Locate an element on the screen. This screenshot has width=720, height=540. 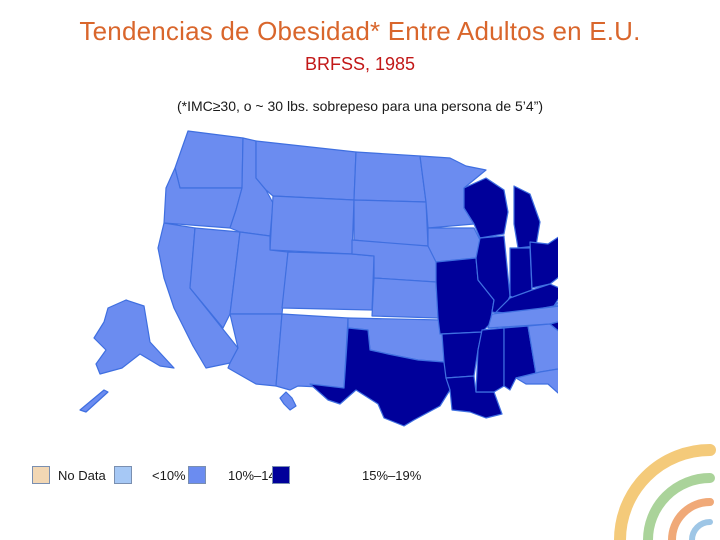
map-subtitle: BRFSS, 1985 is located at coordinates (360, 64).